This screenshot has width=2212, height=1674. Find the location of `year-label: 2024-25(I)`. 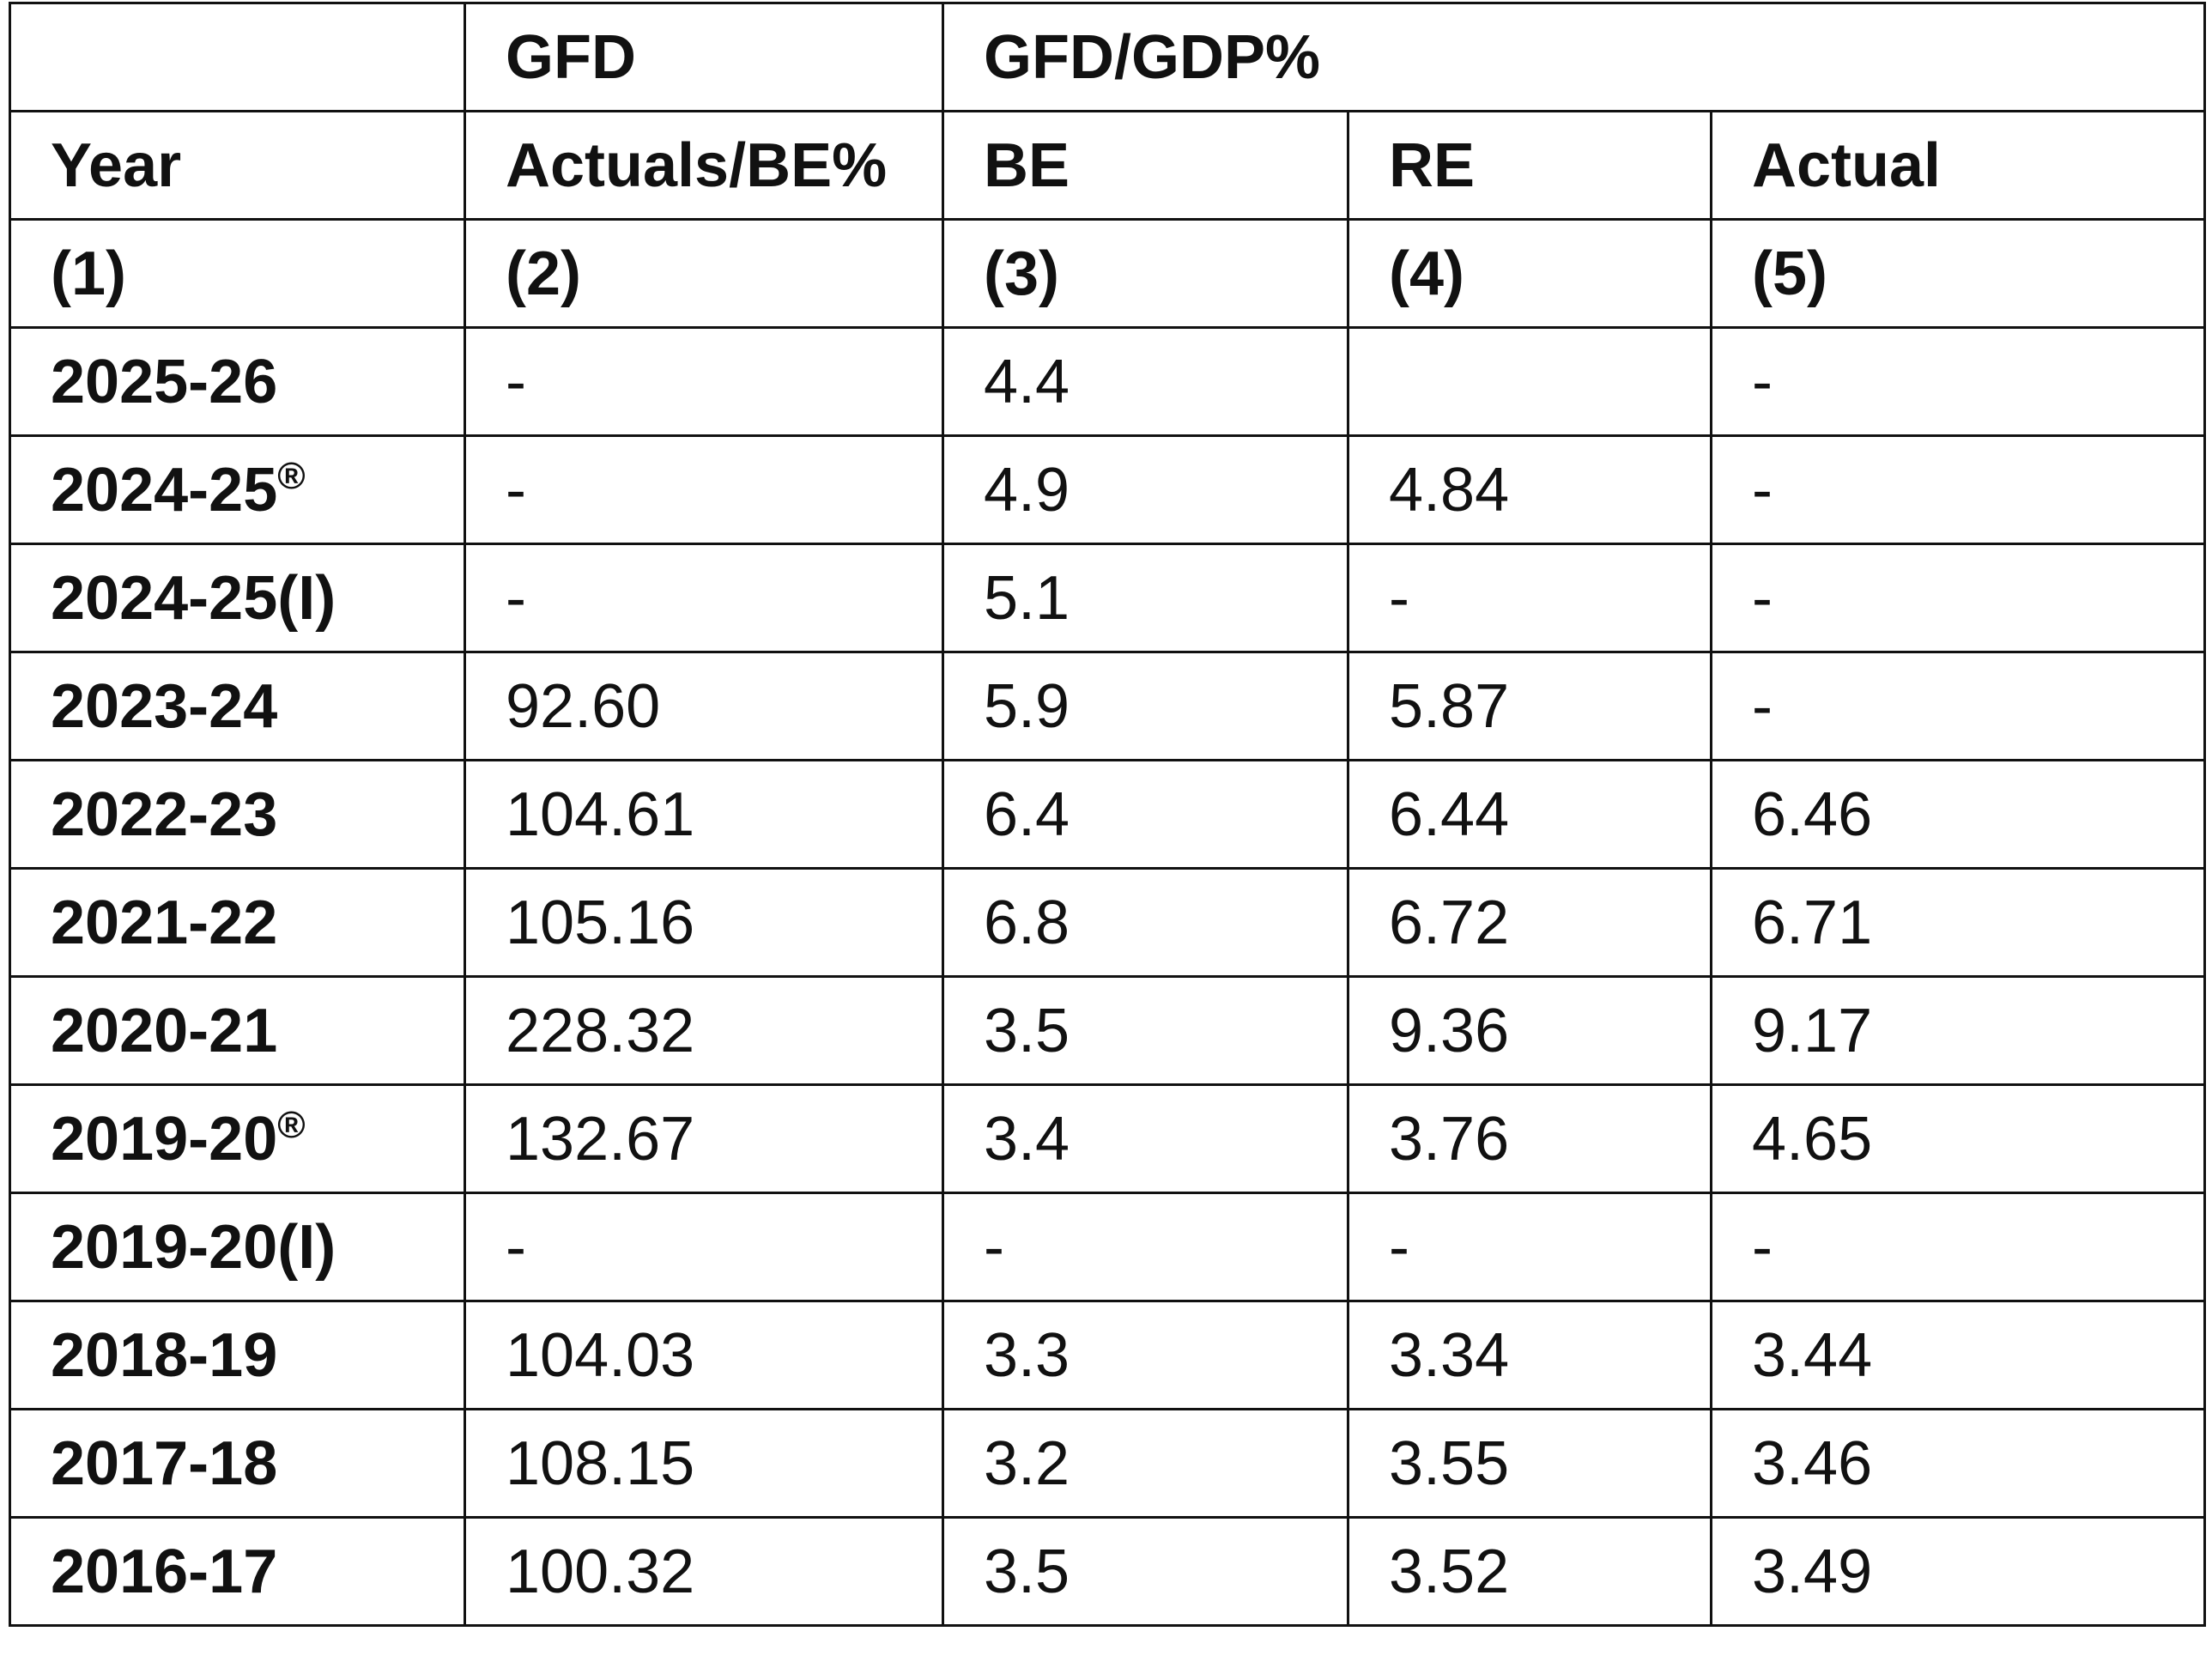

year-label: 2024-25(I) is located at coordinates (194, 598).